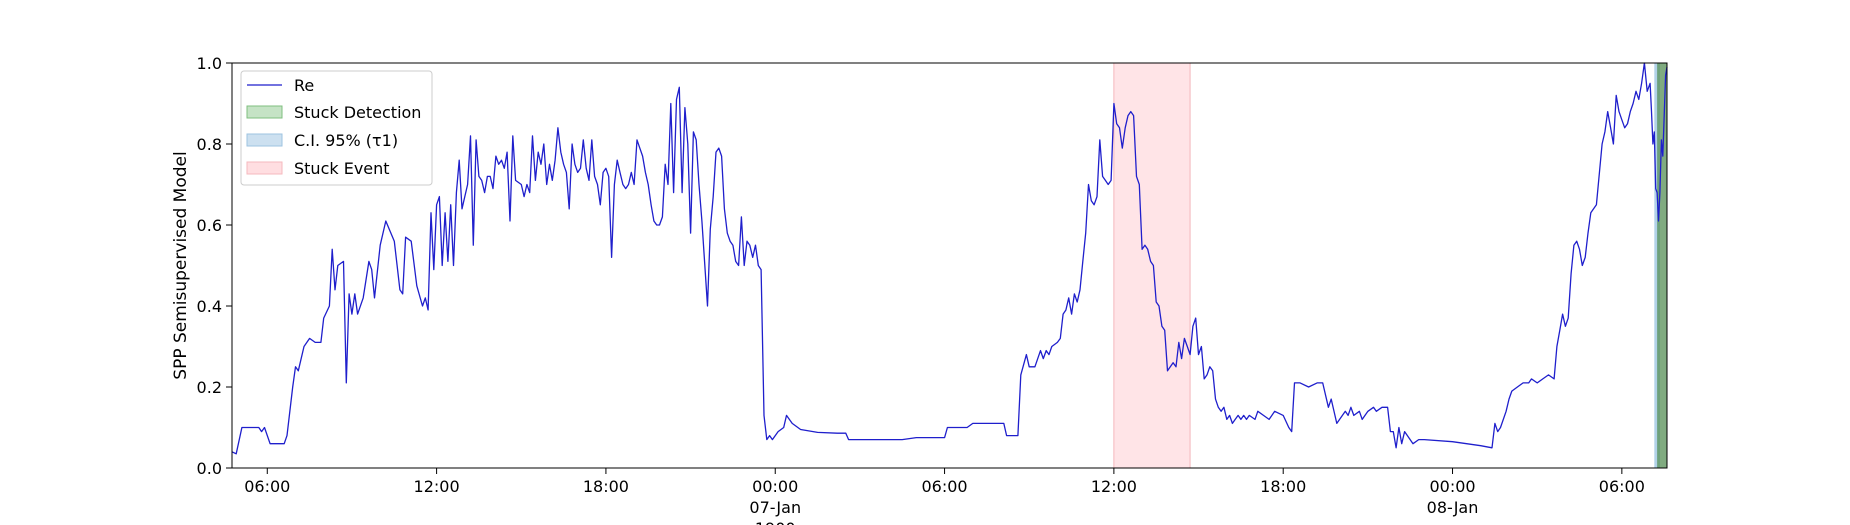  Describe the element at coordinates (775, 522) in the screenshot. I see `x-tick-year-label: 1900` at that location.